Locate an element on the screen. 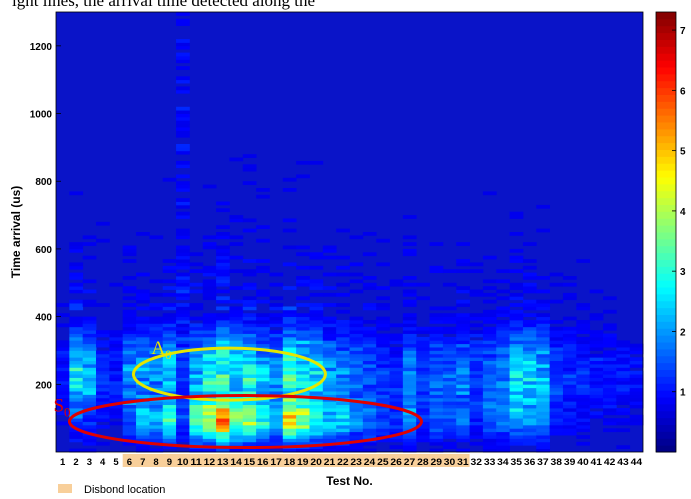 The width and height of the screenshot is (691, 499). x-tick-label: 6 is located at coordinates (129, 462).